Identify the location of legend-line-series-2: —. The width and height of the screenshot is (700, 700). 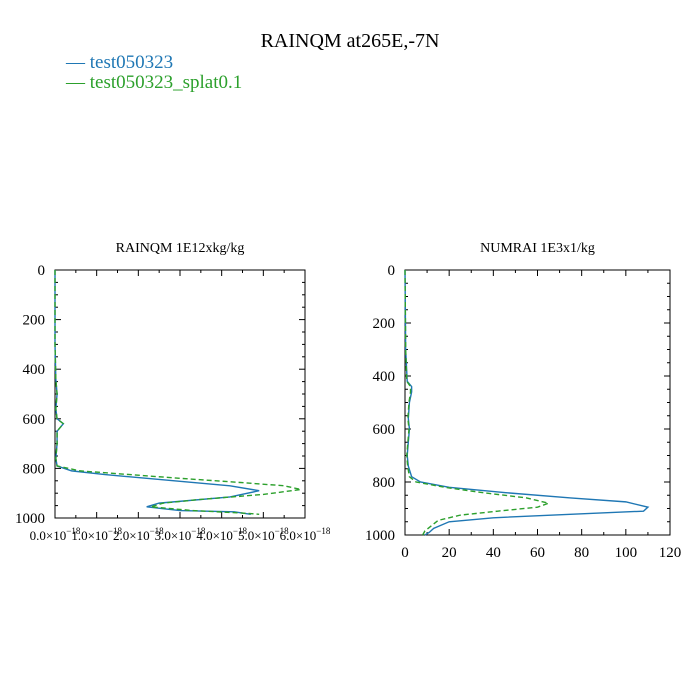
(78, 82).